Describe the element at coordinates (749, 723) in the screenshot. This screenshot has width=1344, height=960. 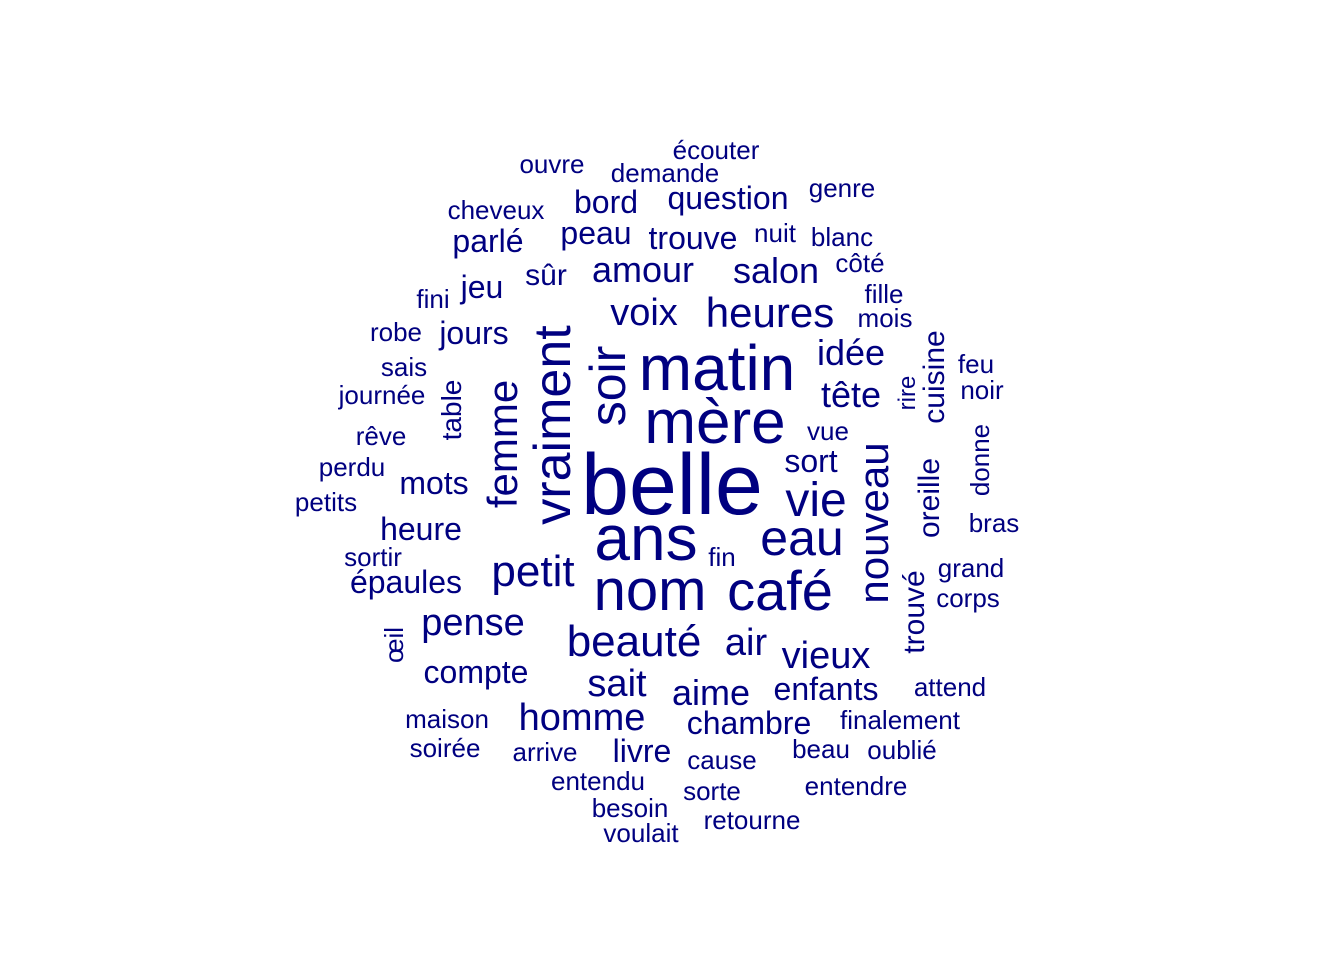
I see `word-chambre: chambre` at that location.